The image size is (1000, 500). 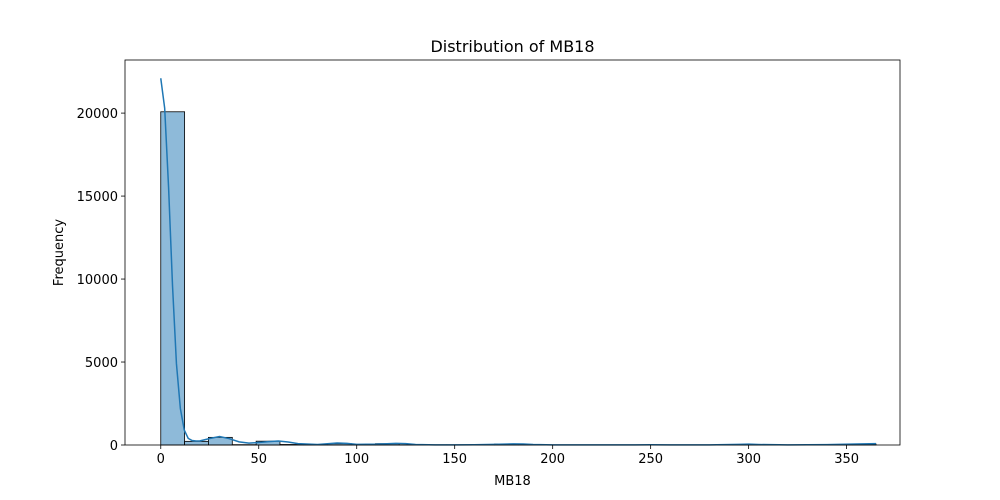 I want to click on x-tick-label: 350, so click(x=846, y=459).